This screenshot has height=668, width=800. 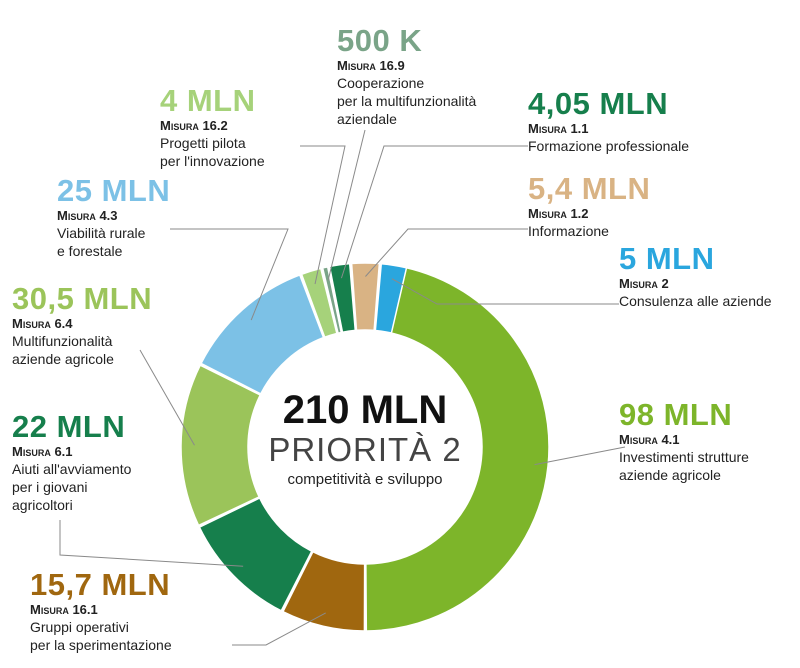 What do you see at coordinates (114, 190) in the screenshot?
I see `slice-amount: 25 MLN` at bounding box center [114, 190].